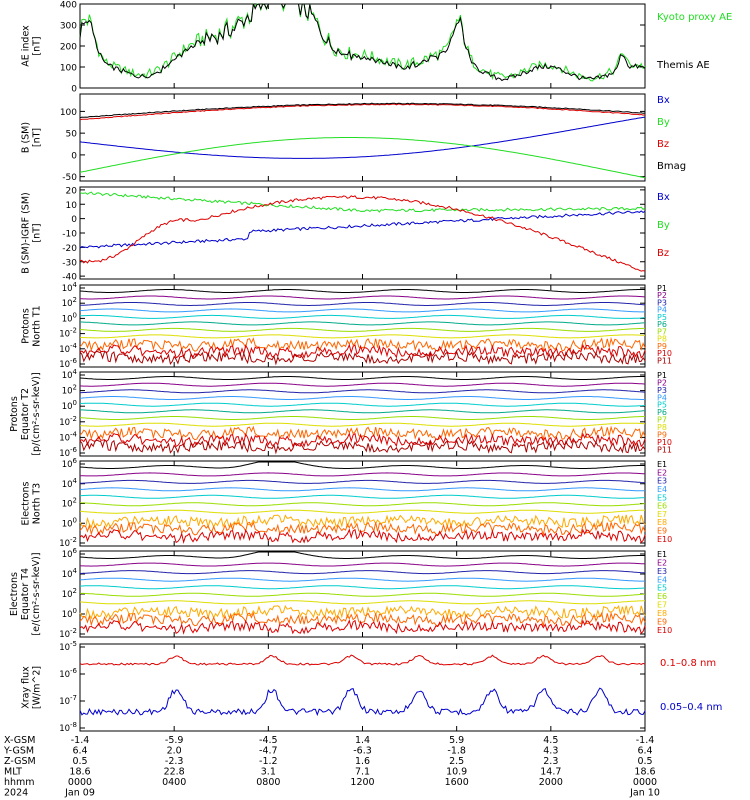 Image resolution: width=750 pixels, height=800 pixels. What do you see at coordinates (691, 707) in the screenshot?
I see `legend-entry: 0.05–0.4 nm` at bounding box center [691, 707].